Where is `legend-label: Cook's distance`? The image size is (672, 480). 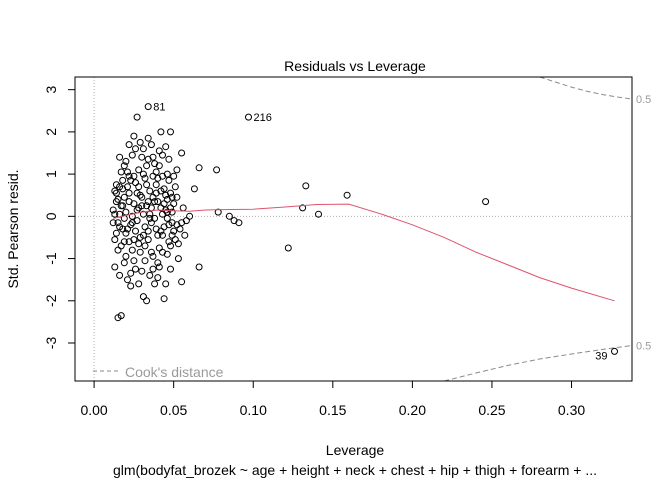
legend-label: Cook's distance is located at coordinates (174, 372).